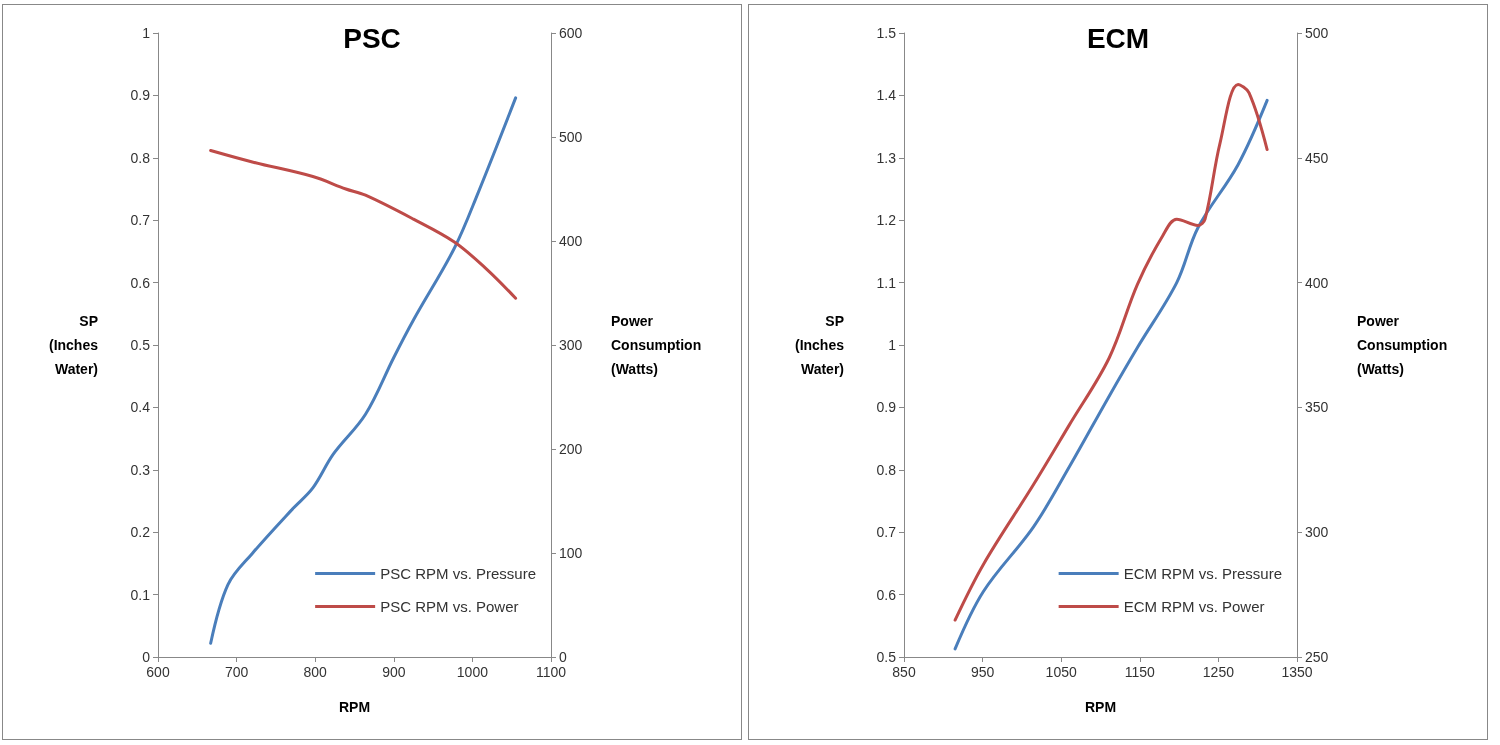  Describe the element at coordinates (1317, 657) in the screenshot. I see `y2-tick-label: 250` at that location.